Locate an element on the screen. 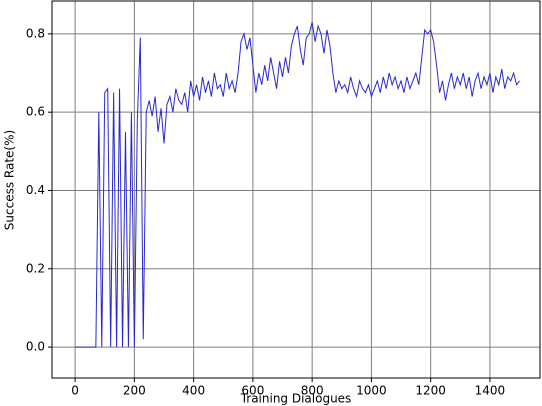 This screenshot has width=542, height=406. y-tick-label: 0.2 is located at coordinates (35, 268).